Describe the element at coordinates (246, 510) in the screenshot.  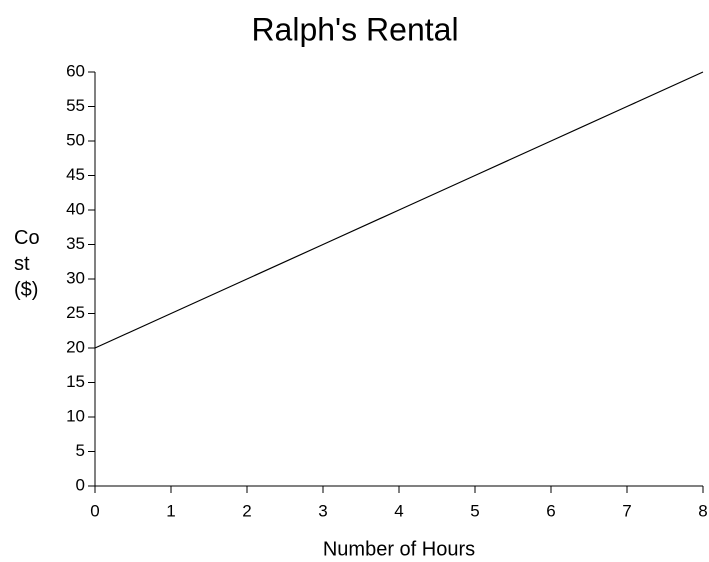
I see `x-tick-label: 2` at that location.